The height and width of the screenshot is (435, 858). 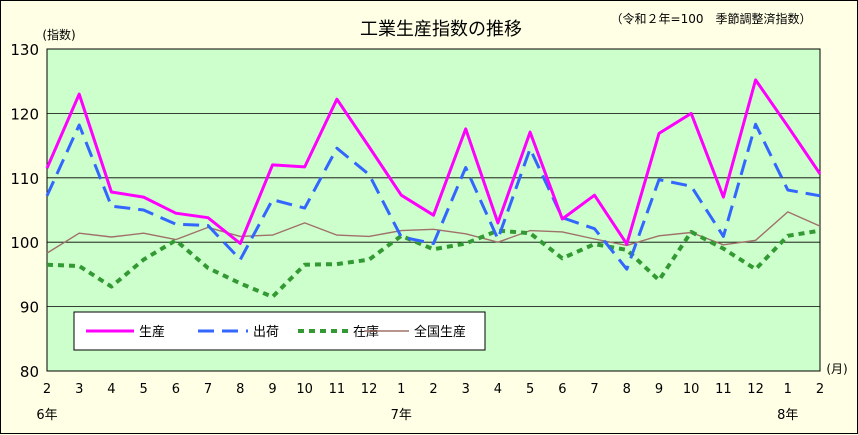 I want to click on y-tick-label: 120, so click(x=24, y=114).